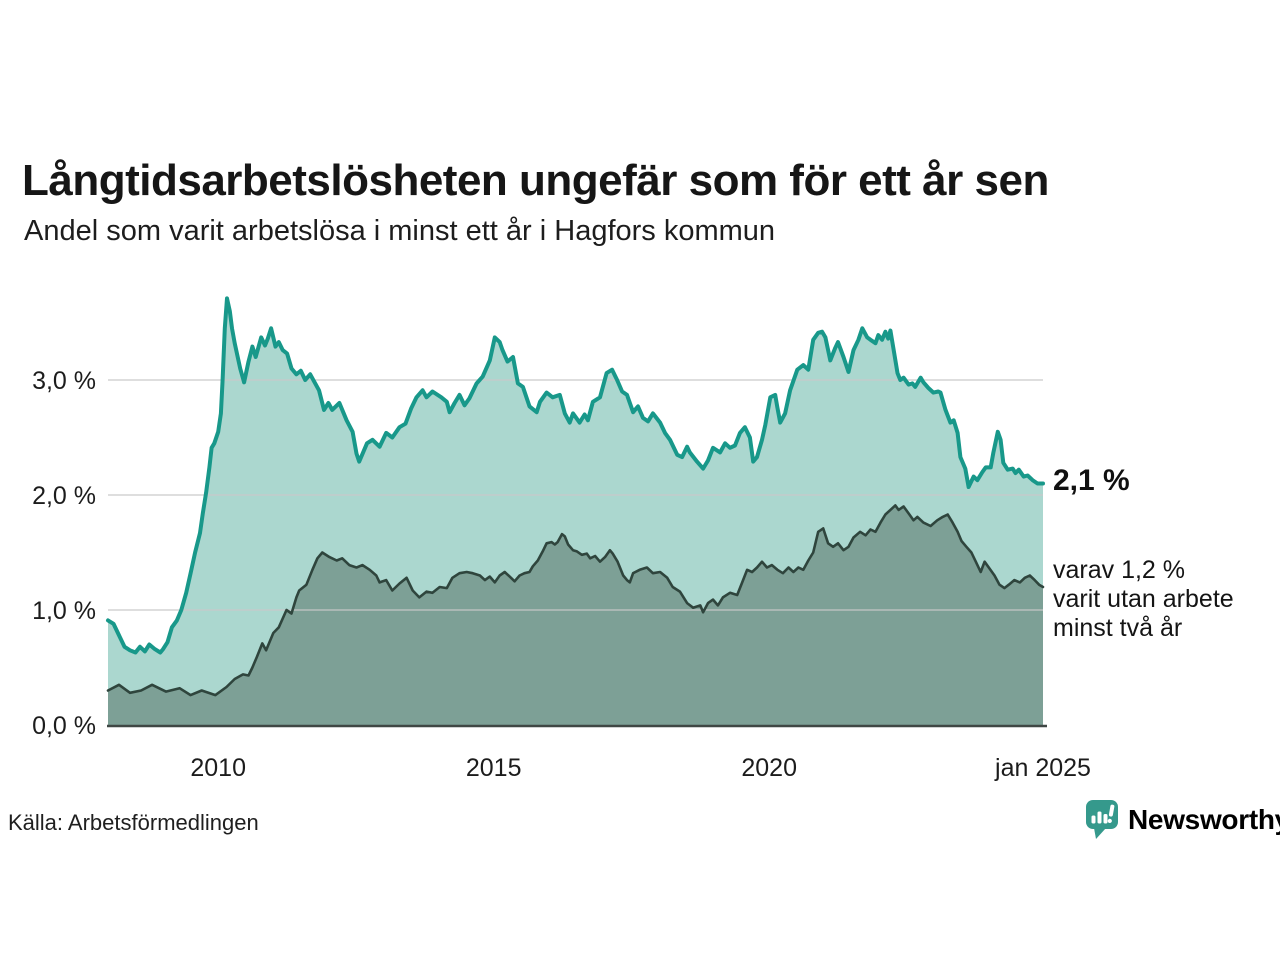 The height and width of the screenshot is (960, 1280). What do you see at coordinates (1119, 570) in the screenshot?
I see `secondary-note-line: varav 1,2 %` at bounding box center [1119, 570].